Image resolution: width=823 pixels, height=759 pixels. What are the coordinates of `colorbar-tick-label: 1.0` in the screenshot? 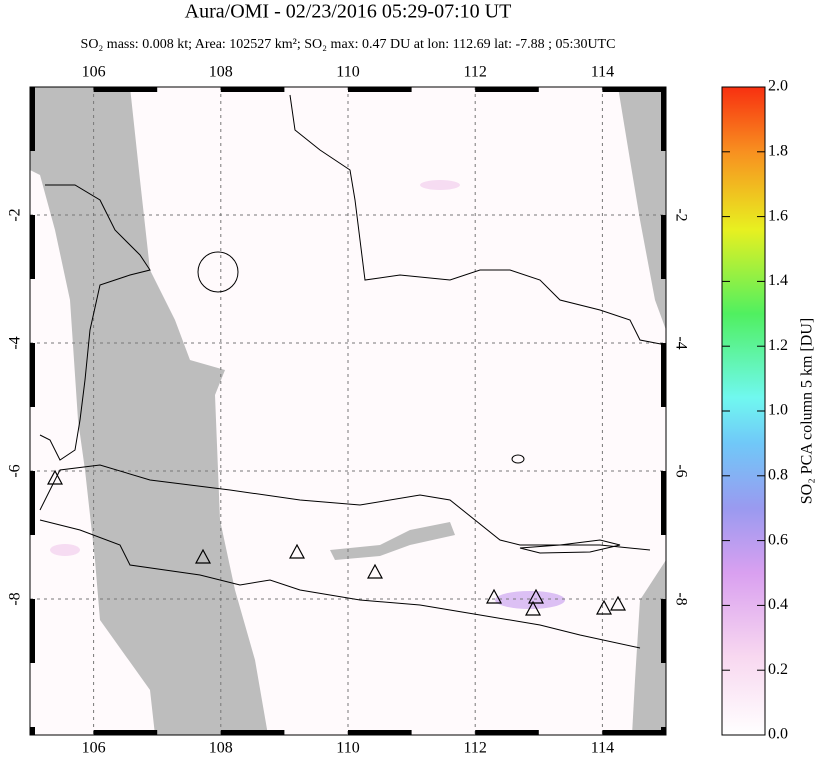 It's located at (778, 410).